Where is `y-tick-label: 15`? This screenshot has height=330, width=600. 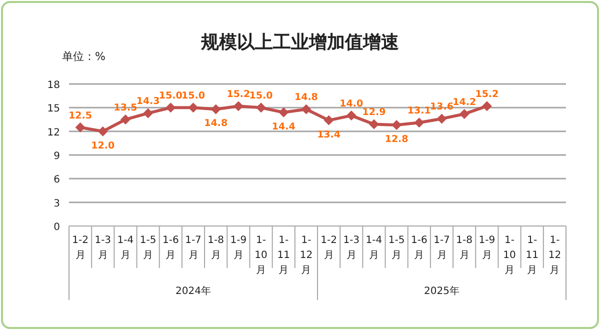
y-tick-label: 15 is located at coordinates (53, 109).